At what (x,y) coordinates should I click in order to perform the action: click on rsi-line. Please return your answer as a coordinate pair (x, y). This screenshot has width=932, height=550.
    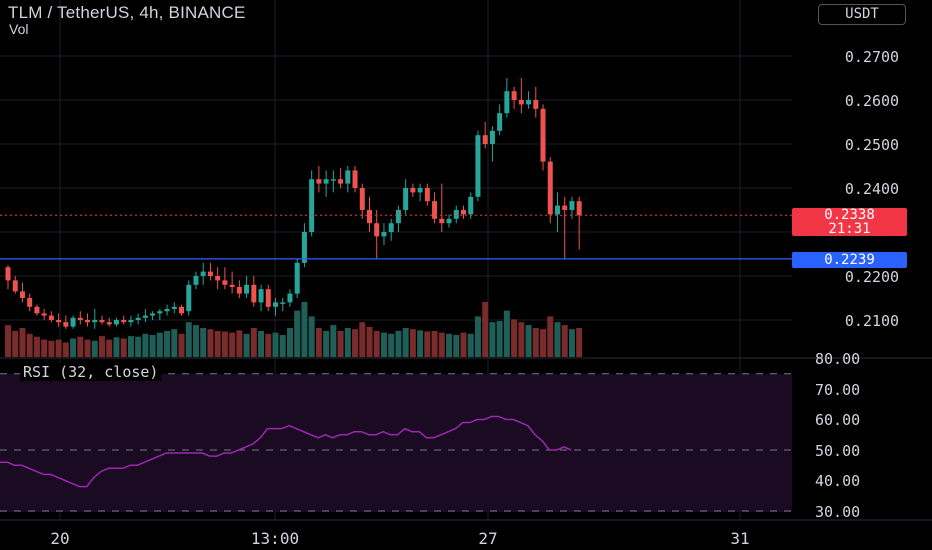
    Looking at the image, I should click on (286, 451).